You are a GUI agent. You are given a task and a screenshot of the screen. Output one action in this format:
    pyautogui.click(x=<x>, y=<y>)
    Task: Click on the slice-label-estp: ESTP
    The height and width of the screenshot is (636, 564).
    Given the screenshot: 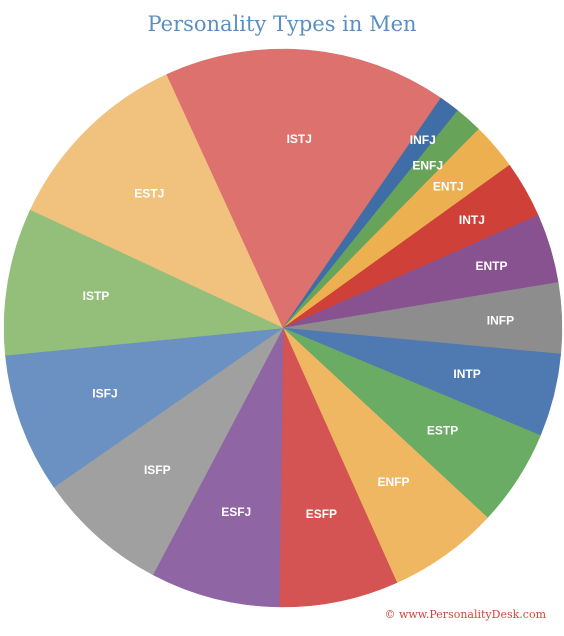 What is the action you would take?
    pyautogui.click(x=442, y=431)
    